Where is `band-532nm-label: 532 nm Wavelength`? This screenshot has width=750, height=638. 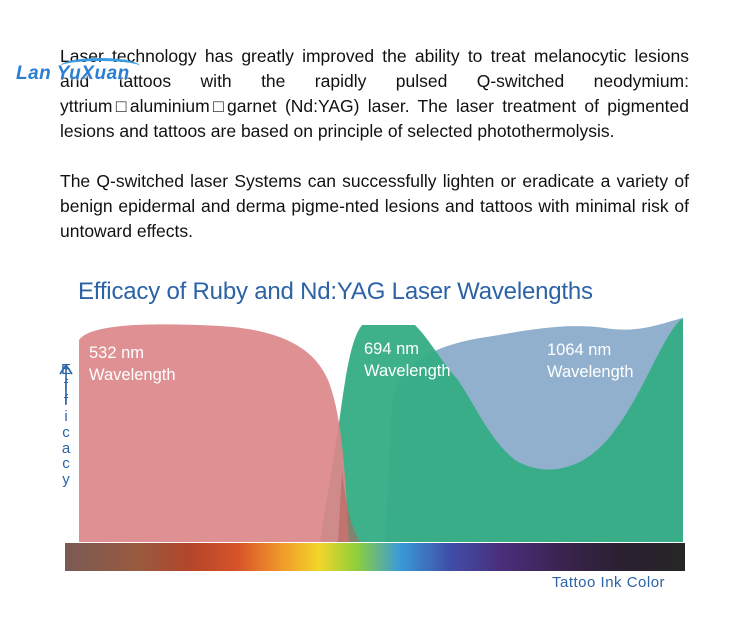 band-532nm-label: 532 nm Wavelength is located at coordinates (132, 364).